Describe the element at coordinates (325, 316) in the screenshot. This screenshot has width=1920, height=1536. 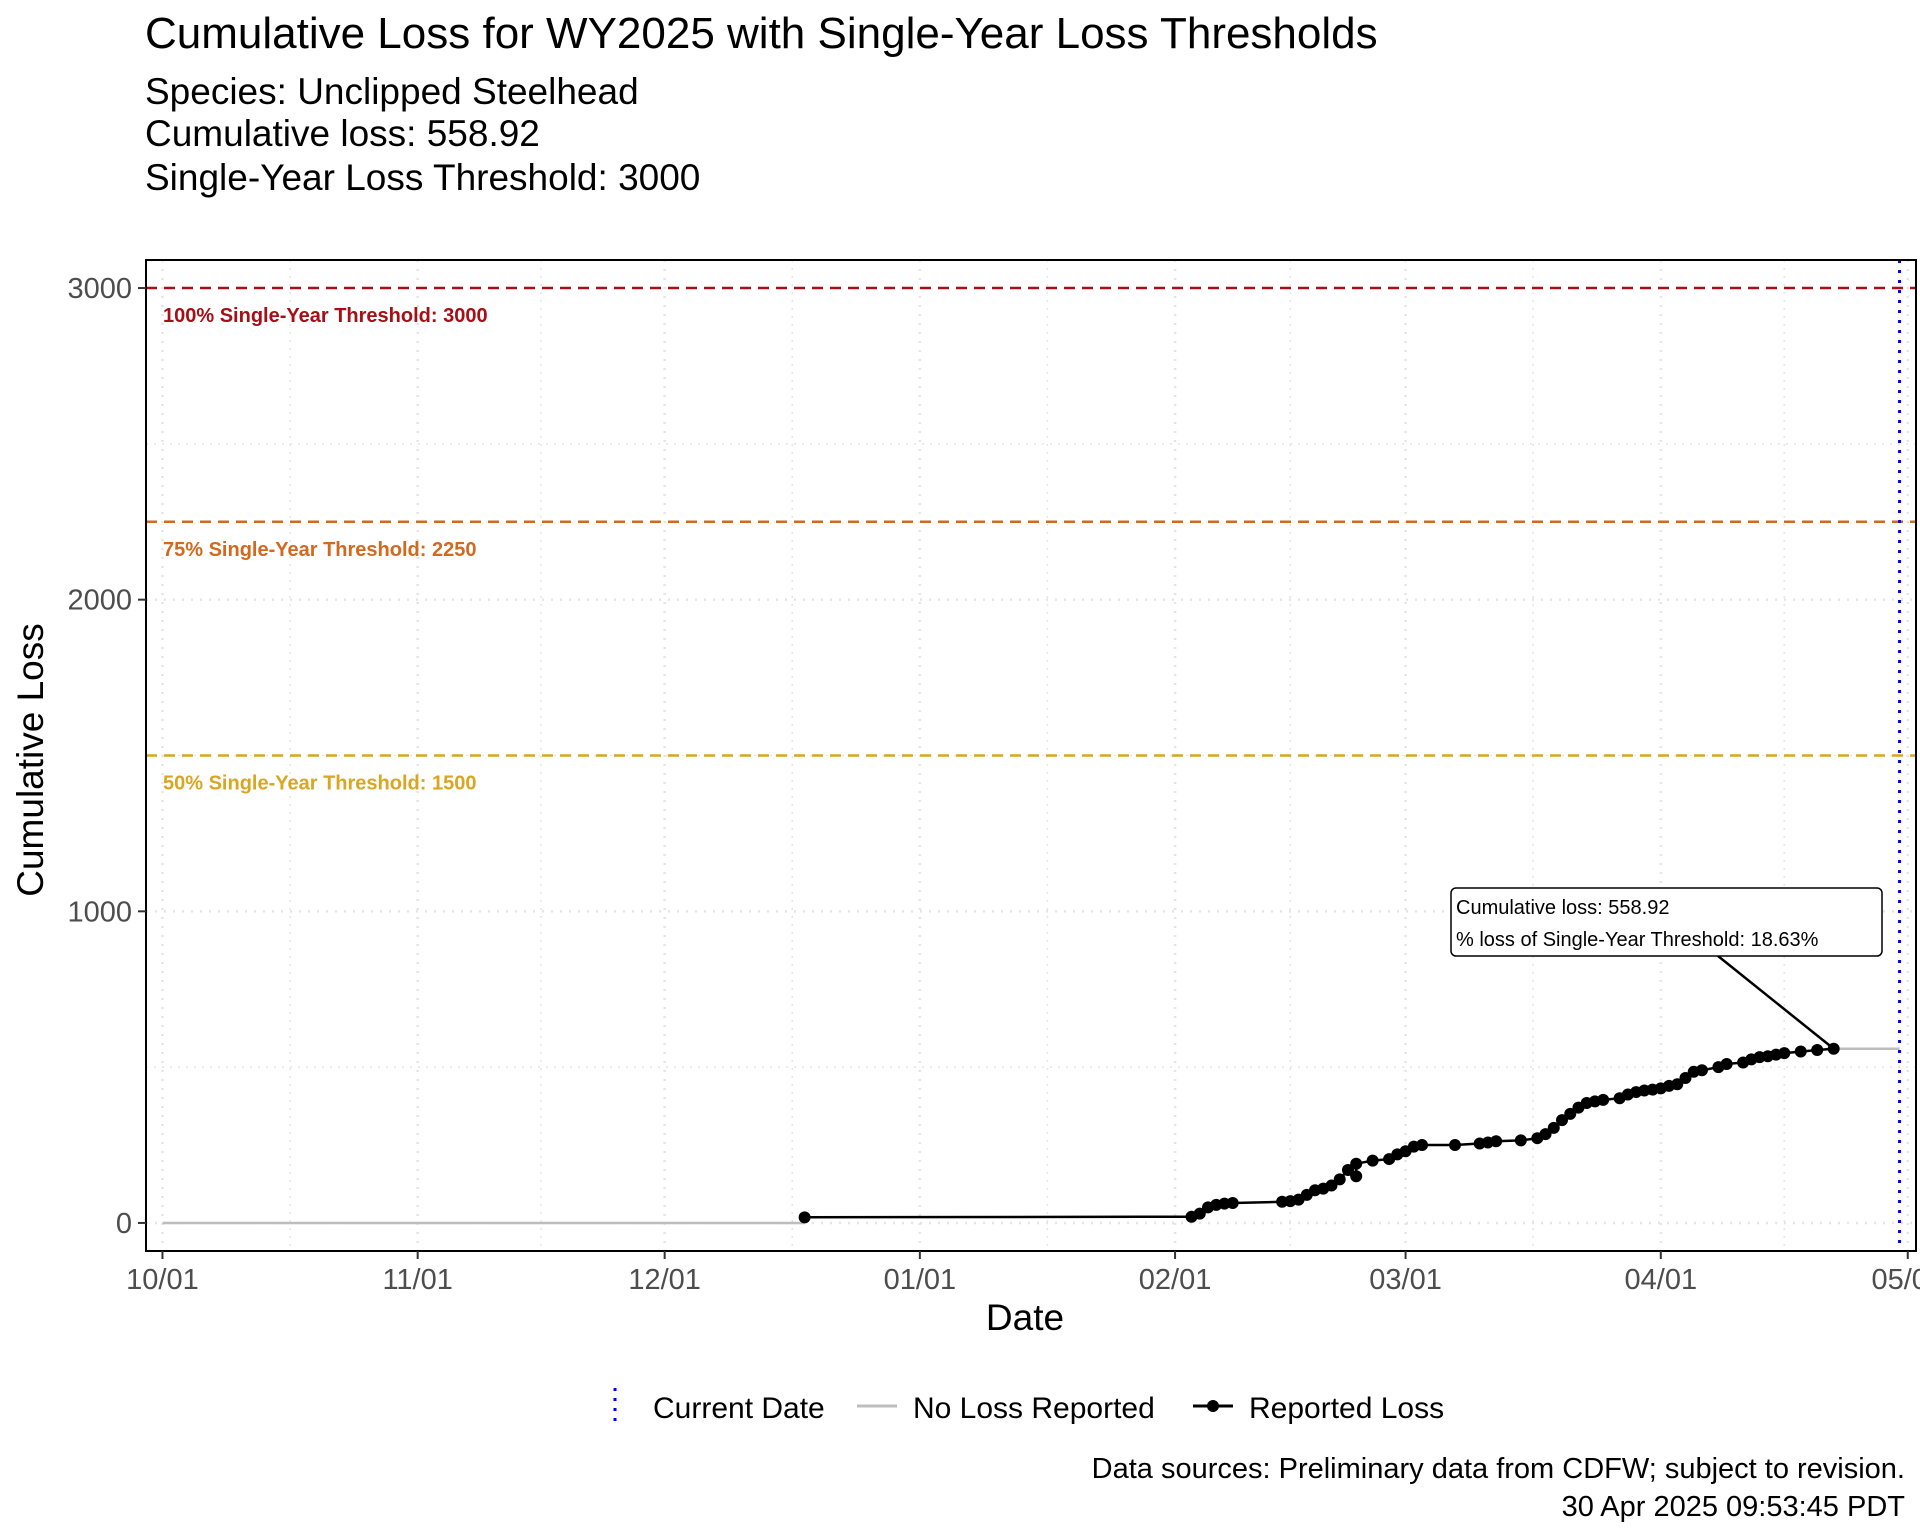
I see `threshold-label: 100% Single-Year Threshold: 3000` at that location.